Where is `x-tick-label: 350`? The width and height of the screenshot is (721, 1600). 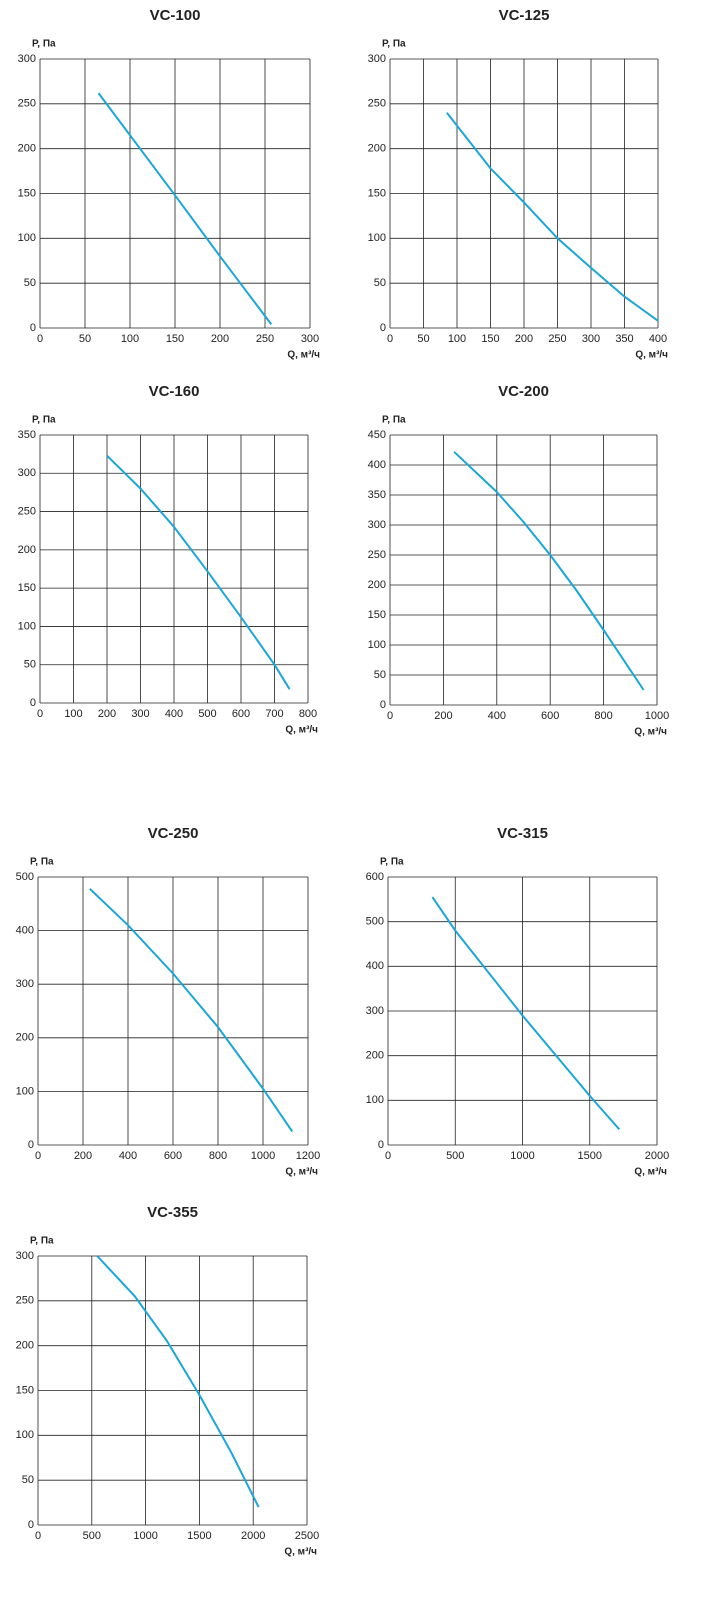 x-tick-label: 350 is located at coordinates (624, 339).